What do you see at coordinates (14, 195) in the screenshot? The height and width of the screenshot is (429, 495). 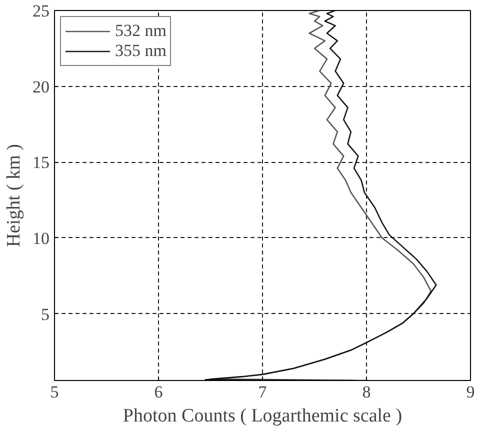 I see `y-axis-title: Height ( km )` at bounding box center [14, 195].